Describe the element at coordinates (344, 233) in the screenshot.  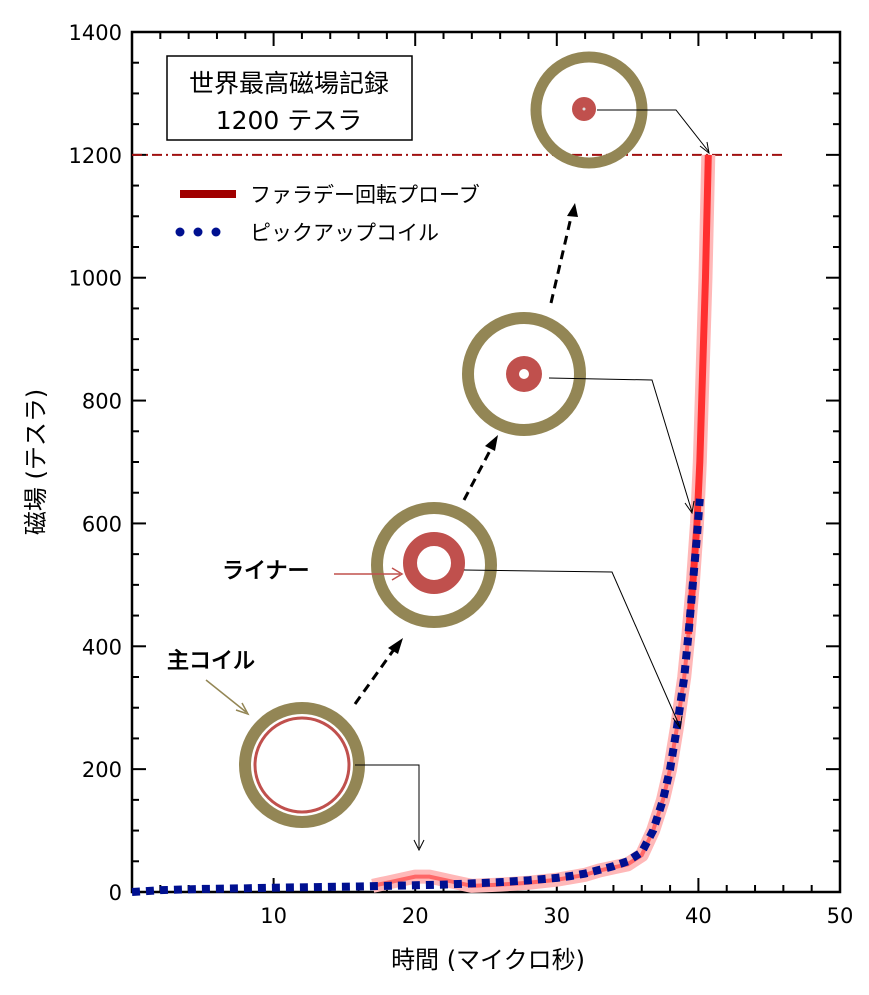
I see `legend-label-pickup: ピックアップコイル` at that location.